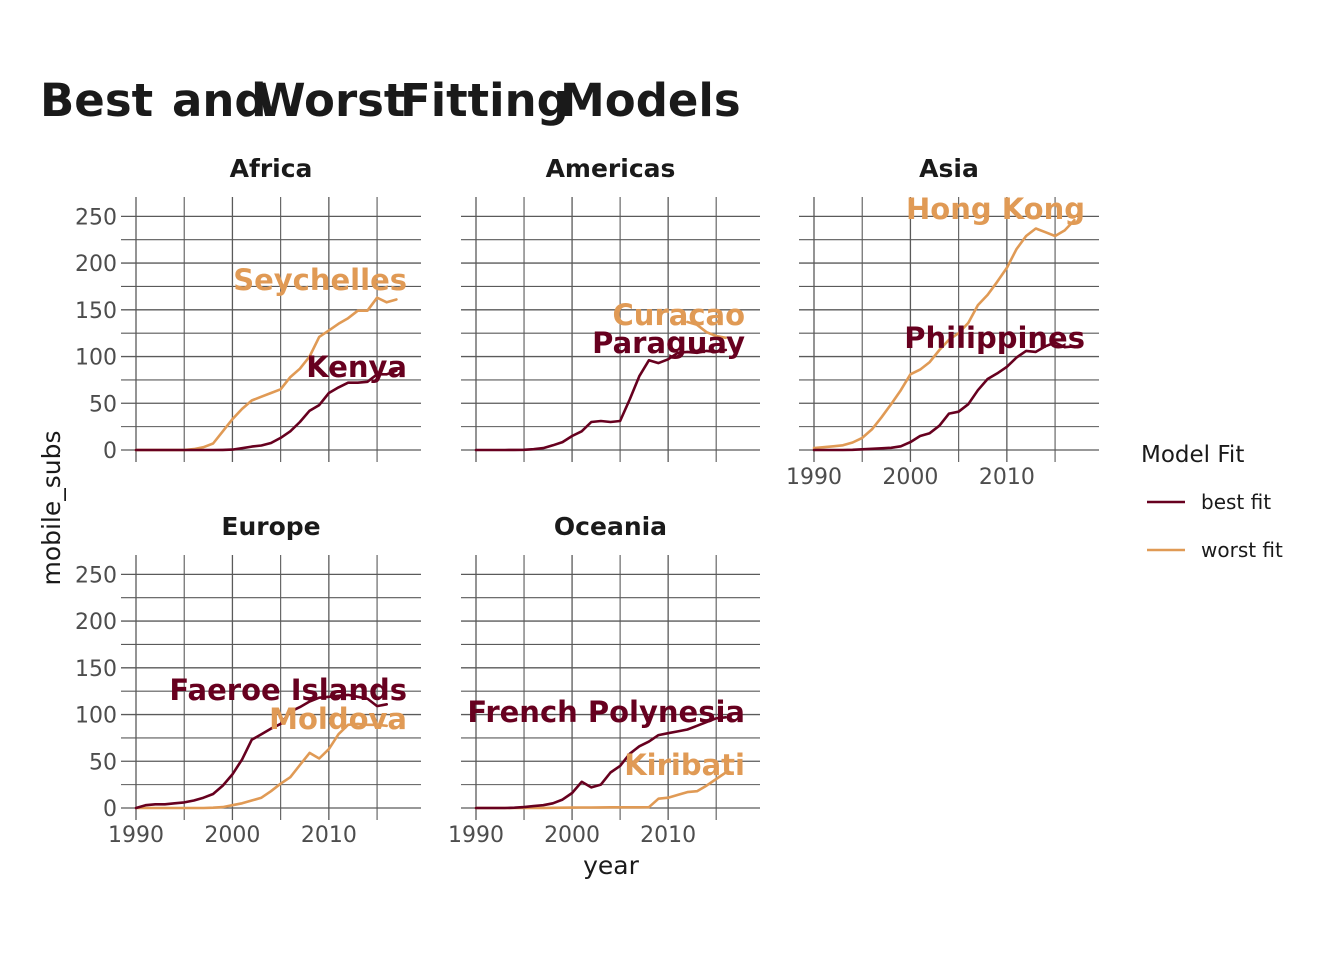 Image resolution: width=1344 pixels, height=960 pixels. I want to click on y-tick-label-europe: 200, so click(96, 622).